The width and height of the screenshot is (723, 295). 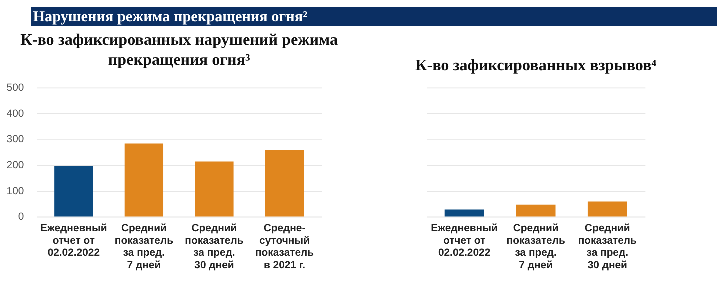 What do you see at coordinates (15, 114) in the screenshot?
I see `y-tick-label: 400` at bounding box center [15, 114].